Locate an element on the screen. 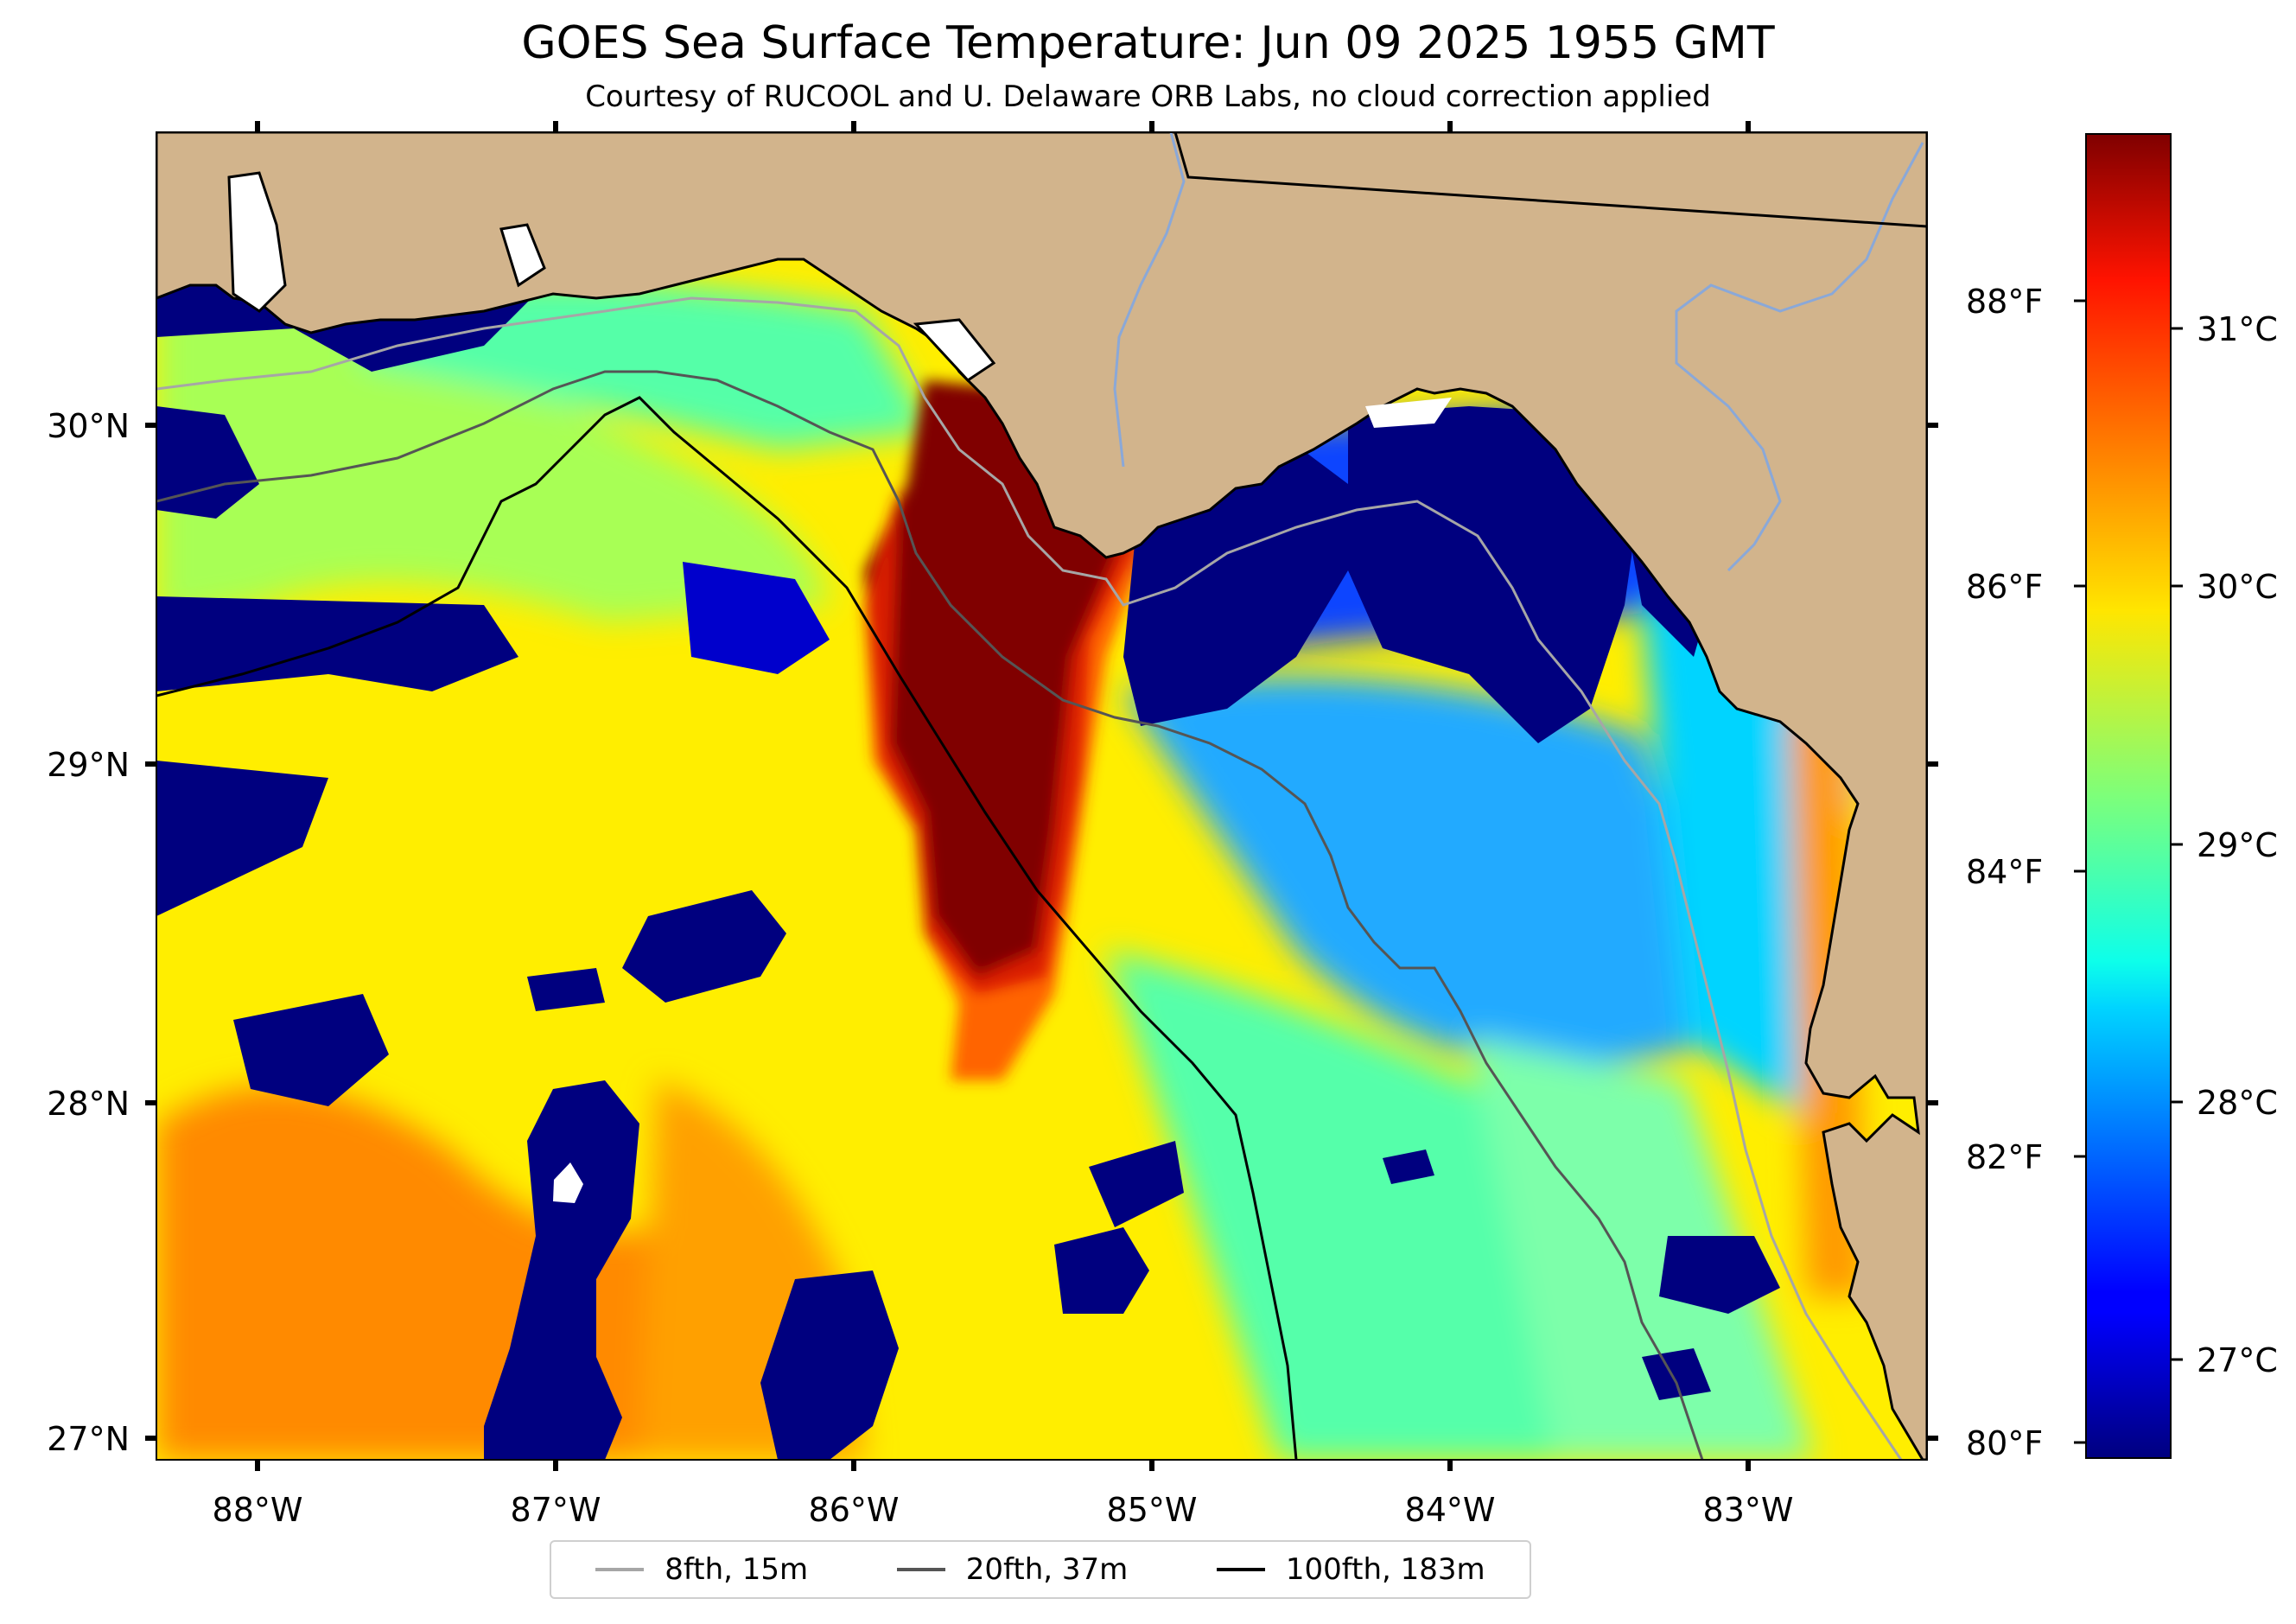  legend-line-20fth is located at coordinates (920, 1569).